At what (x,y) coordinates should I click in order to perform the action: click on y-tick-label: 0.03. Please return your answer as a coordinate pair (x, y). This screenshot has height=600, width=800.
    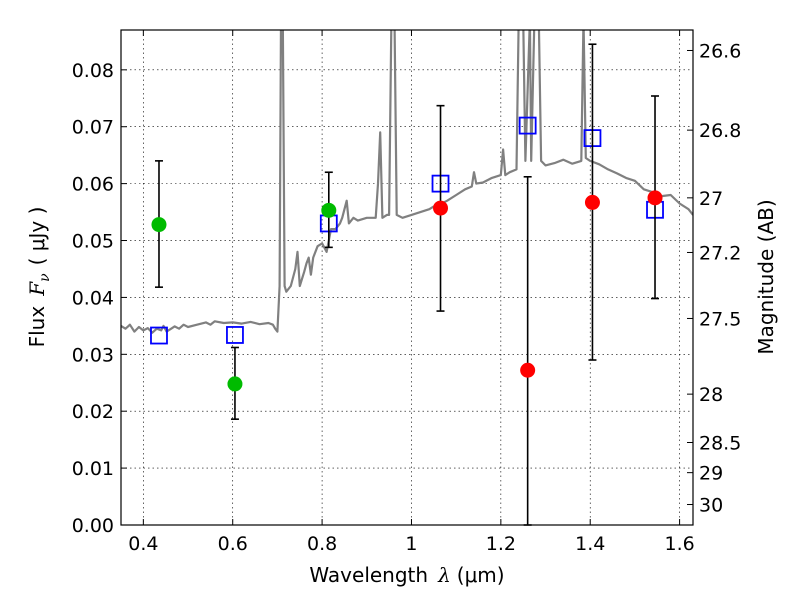
    Looking at the image, I should click on (93, 355).